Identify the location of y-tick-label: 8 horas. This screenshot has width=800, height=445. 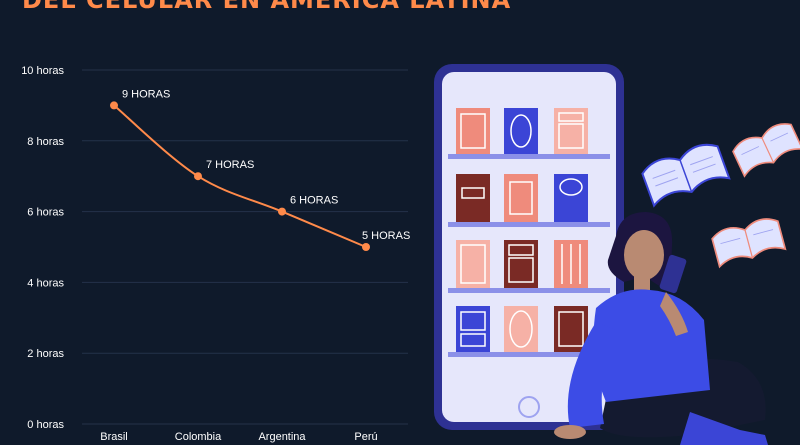
(45, 142).